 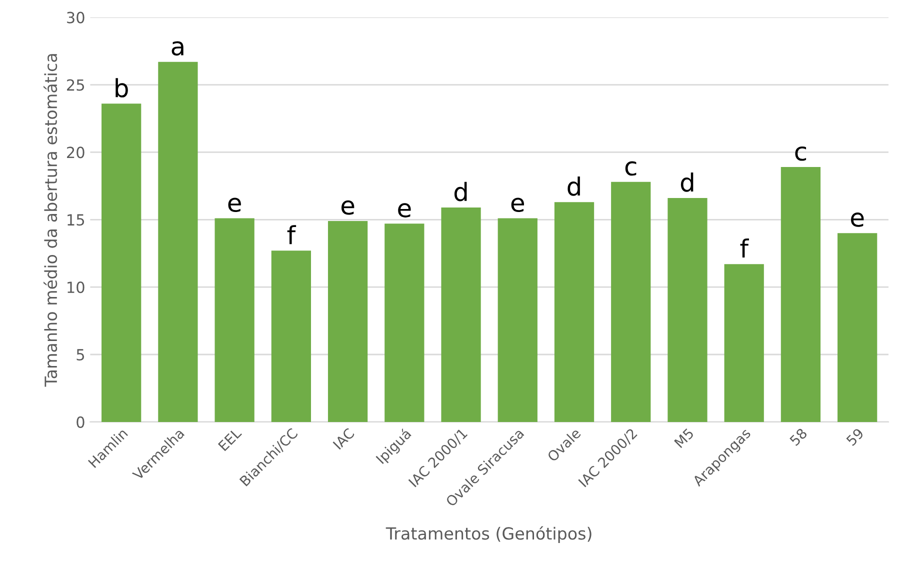 I want to click on y-tick-label: 10, so click(x=76, y=288).